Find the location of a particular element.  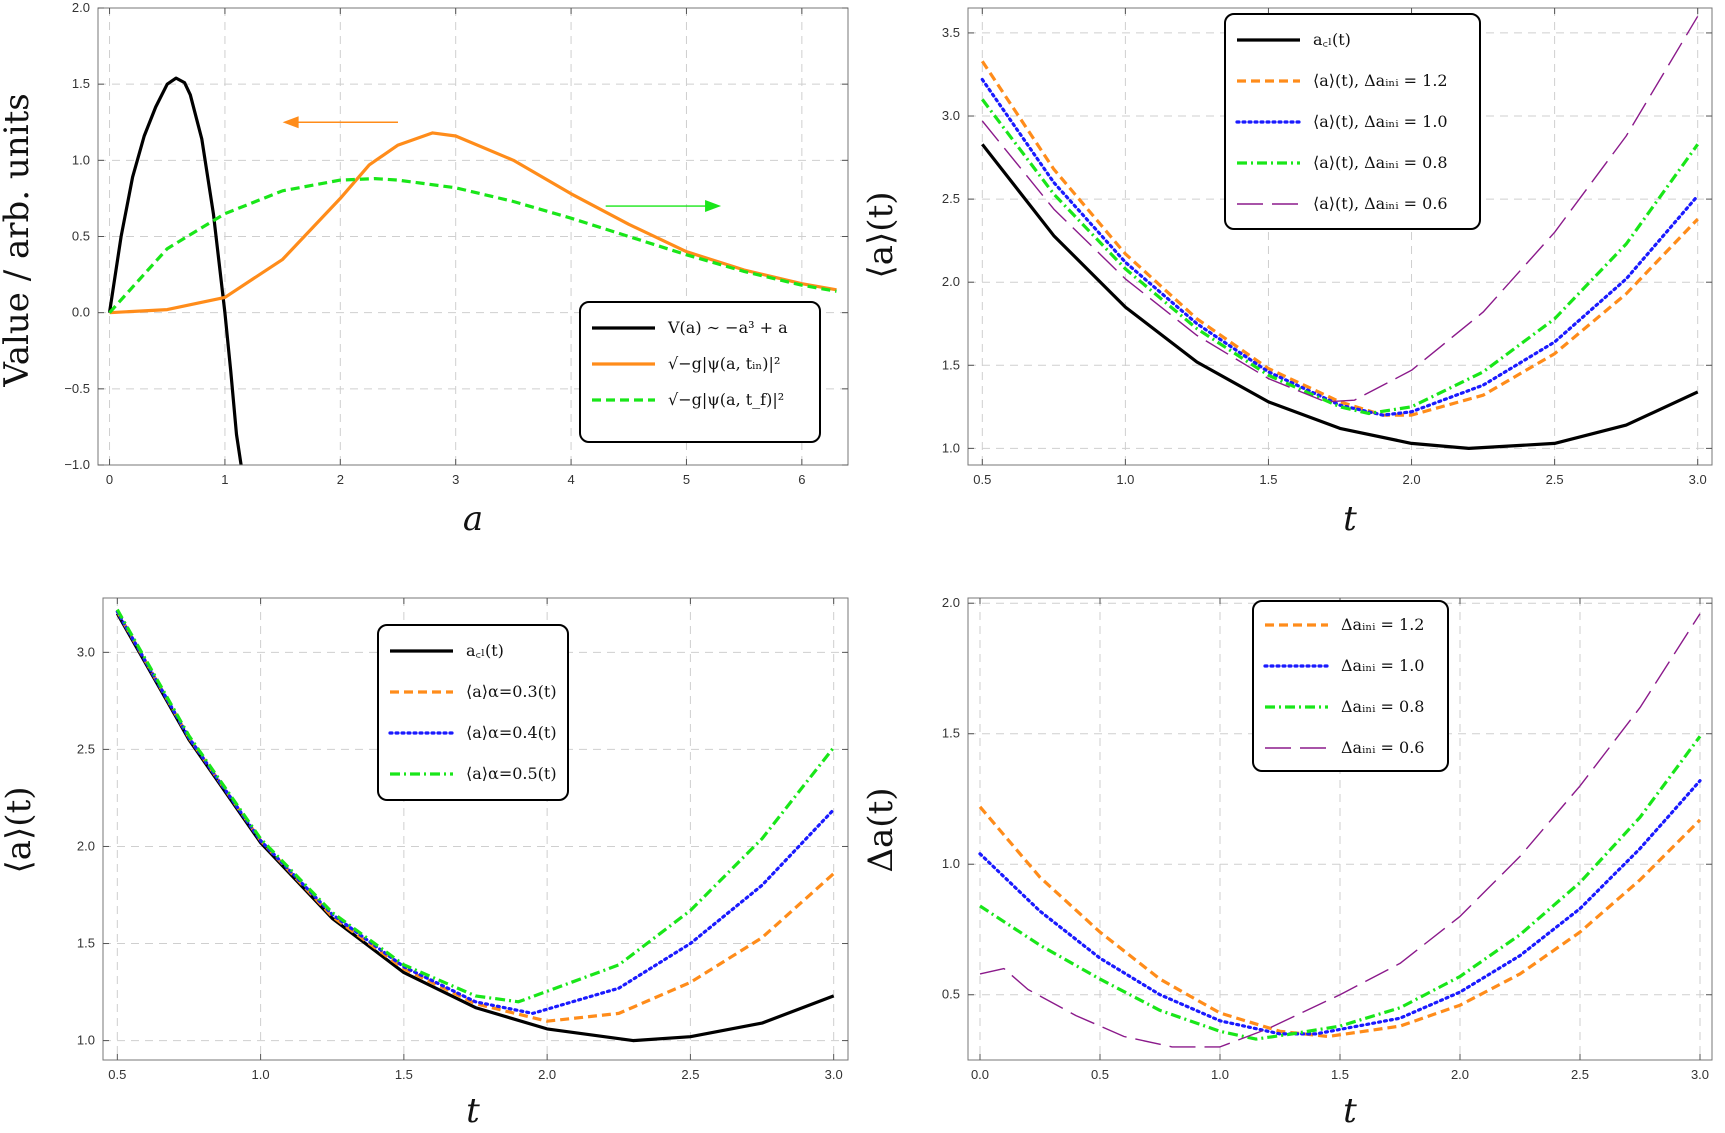

y-tick-label: −0.5 is located at coordinates (77, 388).